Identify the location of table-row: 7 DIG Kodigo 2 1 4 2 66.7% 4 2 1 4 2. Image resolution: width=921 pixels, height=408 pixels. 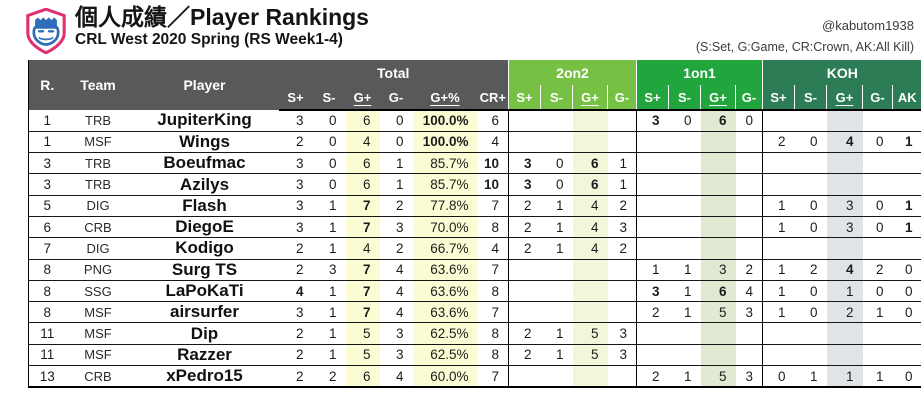
(474, 248).